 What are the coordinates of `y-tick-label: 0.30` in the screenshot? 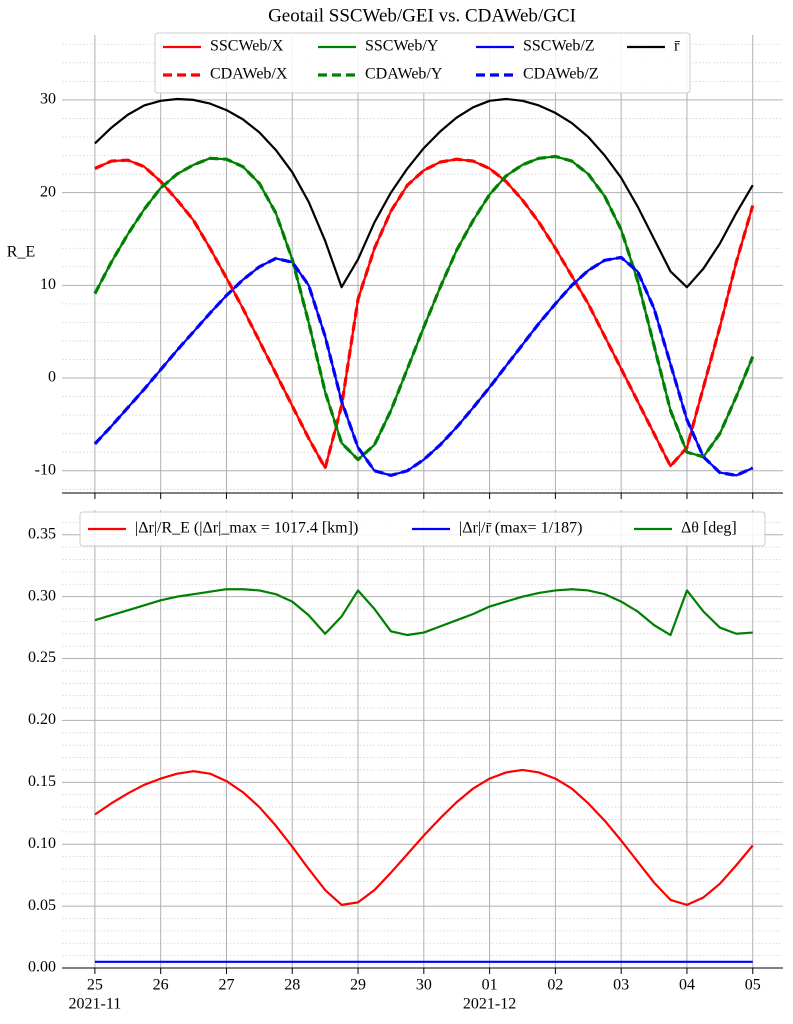 It's located at (42, 595).